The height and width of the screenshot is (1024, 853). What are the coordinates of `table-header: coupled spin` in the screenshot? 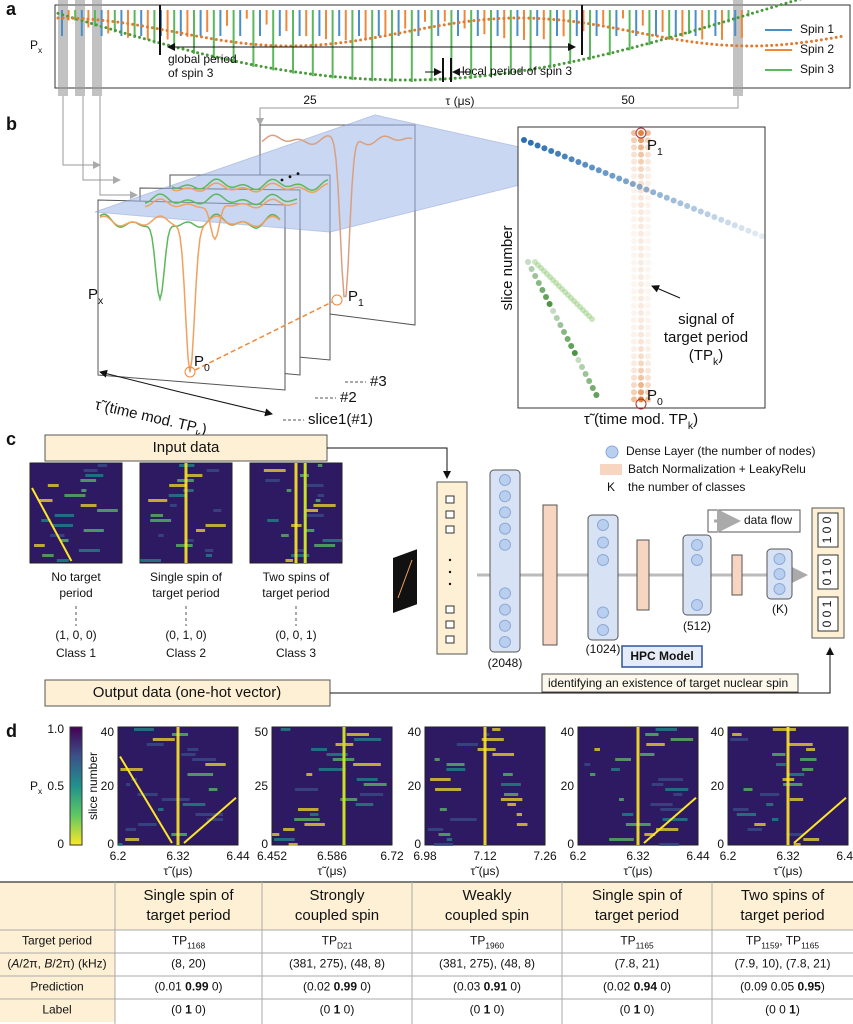 It's located at (337, 915).